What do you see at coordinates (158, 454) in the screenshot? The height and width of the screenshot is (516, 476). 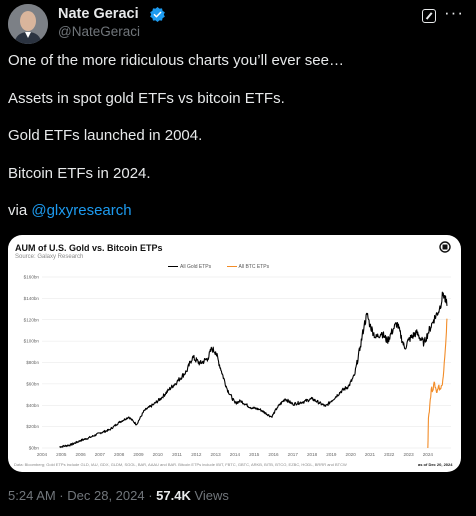 I see `x-tick-label: 2010` at bounding box center [158, 454].